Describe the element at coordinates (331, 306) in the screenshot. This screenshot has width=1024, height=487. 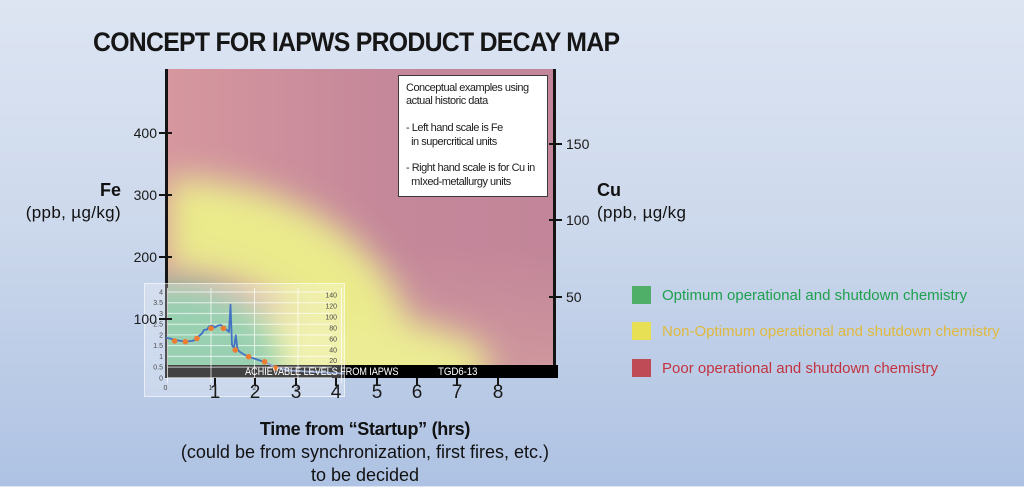
I see `svg-text: 120` at that location.